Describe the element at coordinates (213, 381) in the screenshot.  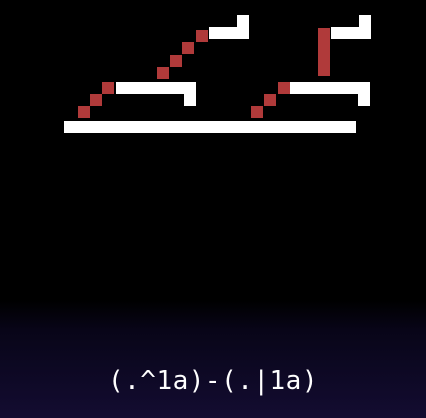
I see `formula-caption: (.^1a)-(.|1a)` at that location.